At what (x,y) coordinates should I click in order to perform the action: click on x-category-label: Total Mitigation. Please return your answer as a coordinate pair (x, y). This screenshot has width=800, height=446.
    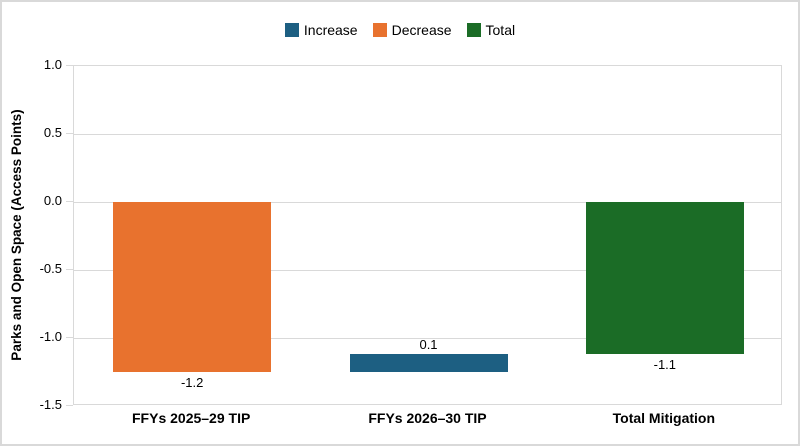
    Looking at the image, I should click on (664, 418).